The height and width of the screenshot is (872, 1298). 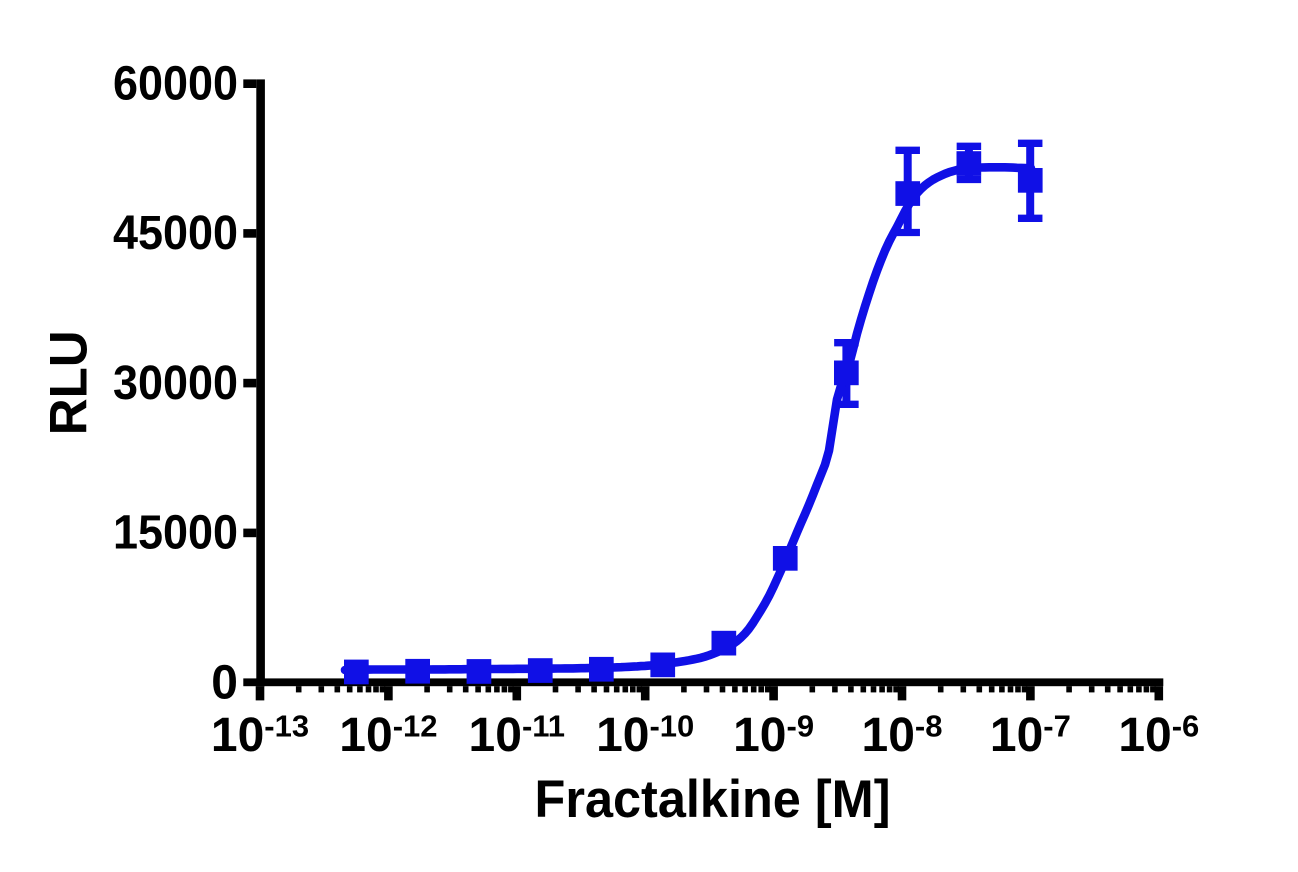 What do you see at coordinates (773, 736) in the screenshot?
I see `svg-text: 10⁻⁹` at bounding box center [773, 736].